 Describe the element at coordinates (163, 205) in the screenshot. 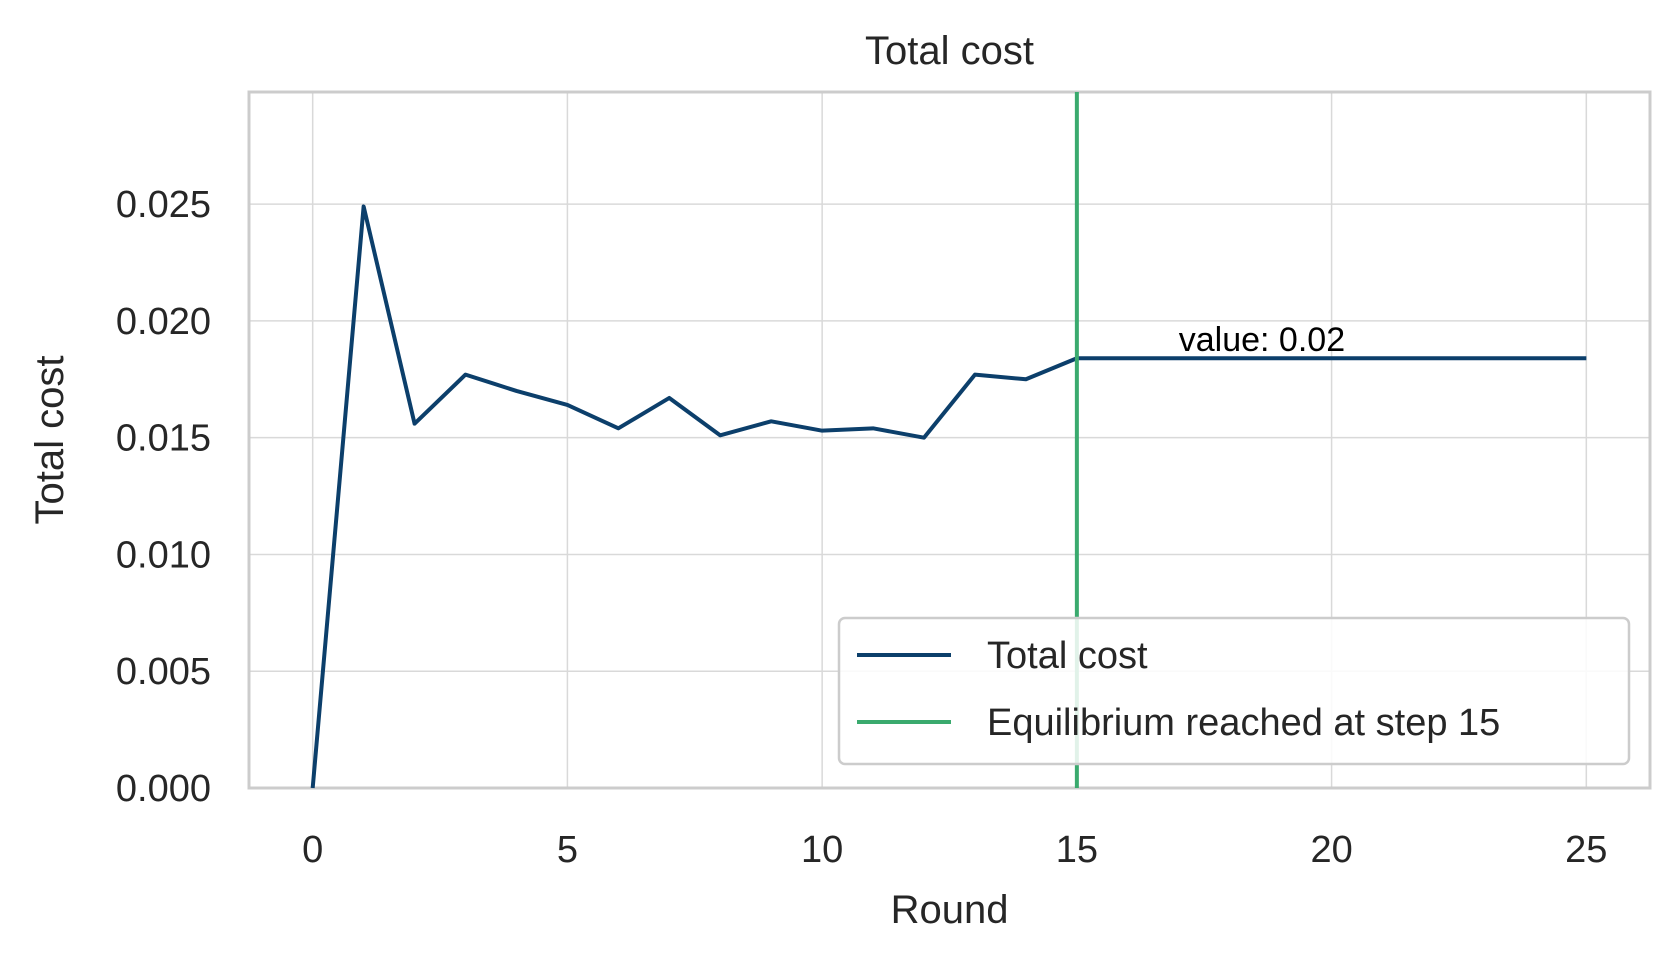

I see `y-tick-label: 0.025` at that location.